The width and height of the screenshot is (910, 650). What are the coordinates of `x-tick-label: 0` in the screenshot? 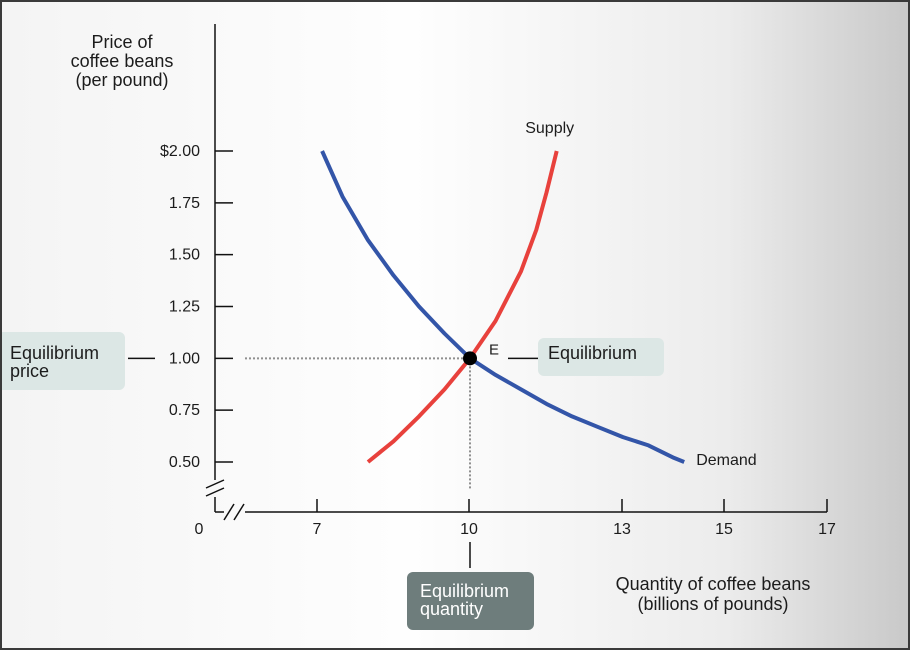 It's located at (199, 529).